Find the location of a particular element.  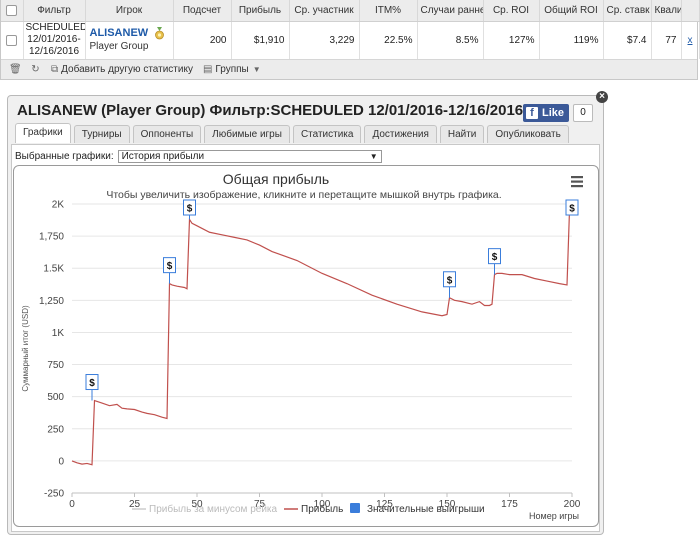

close-icon: × is located at coordinates (602, 97).